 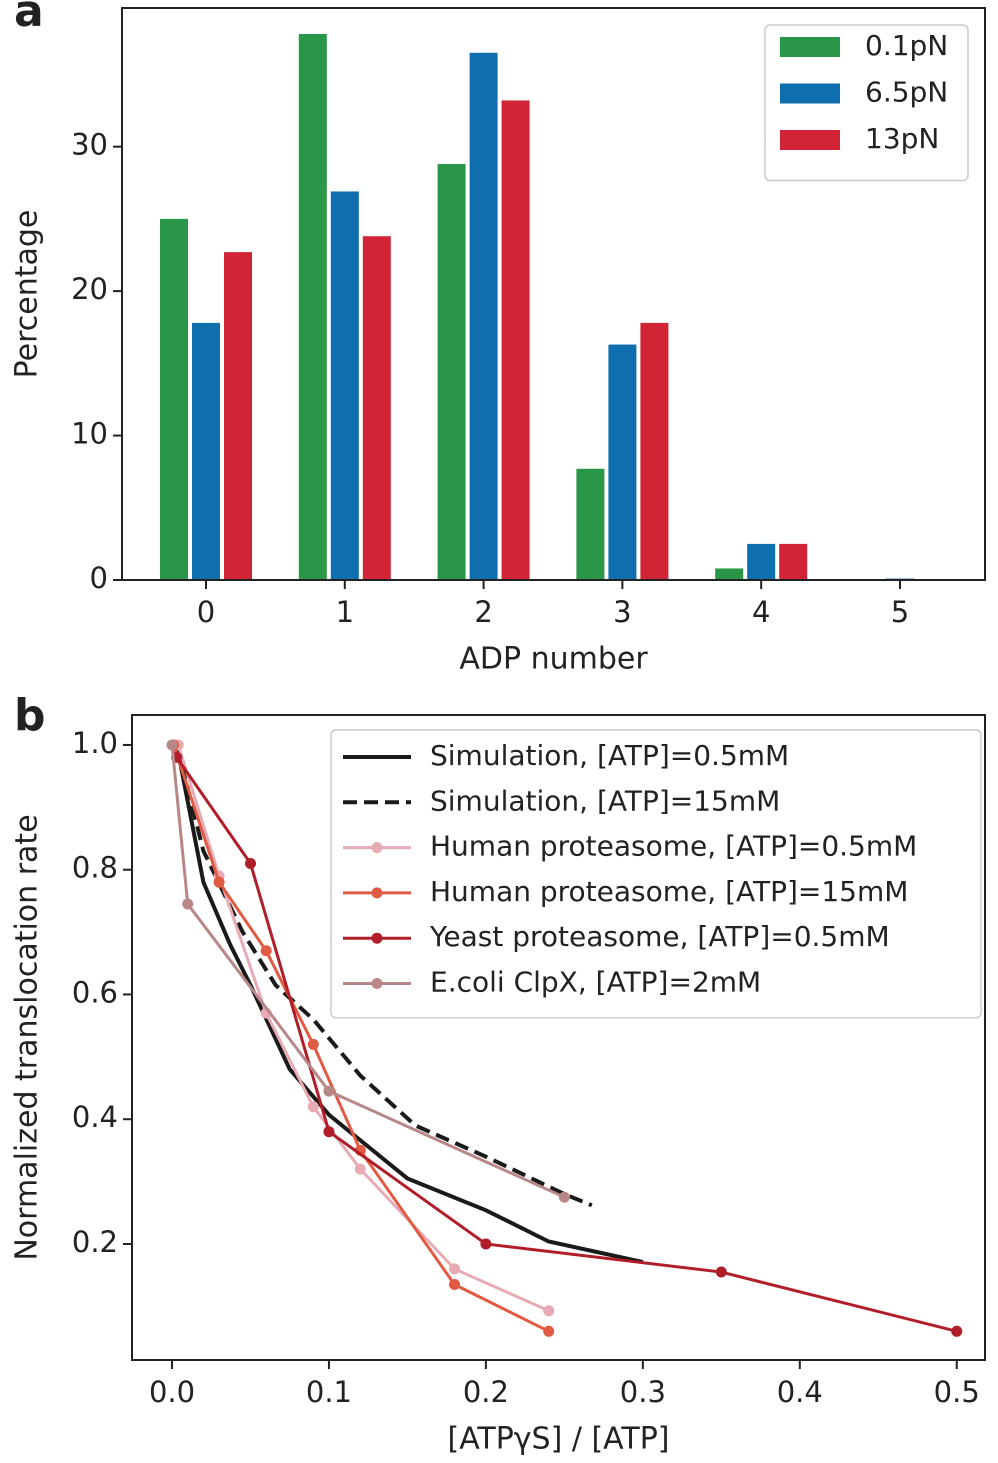 I want to click on legend-box, so click(x=656, y=874).